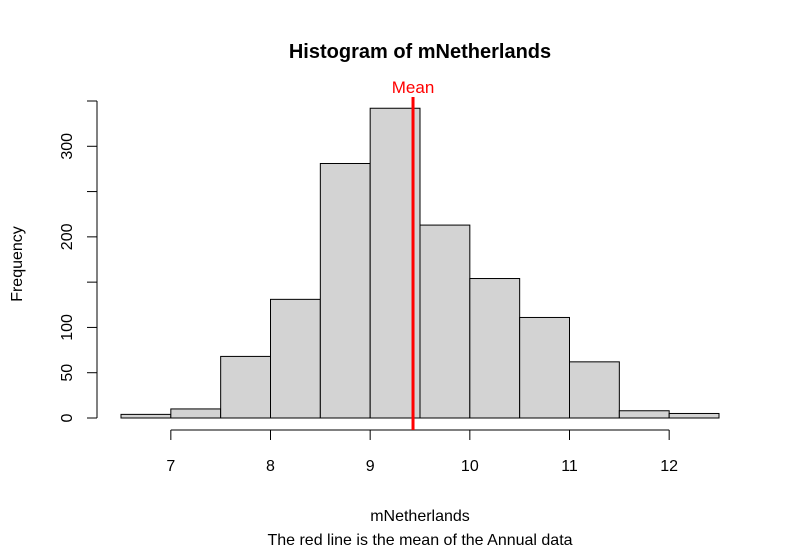 This screenshot has height=553, width=793. What do you see at coordinates (413, 254) in the screenshot?
I see `mean-line-group: Mean` at bounding box center [413, 254].